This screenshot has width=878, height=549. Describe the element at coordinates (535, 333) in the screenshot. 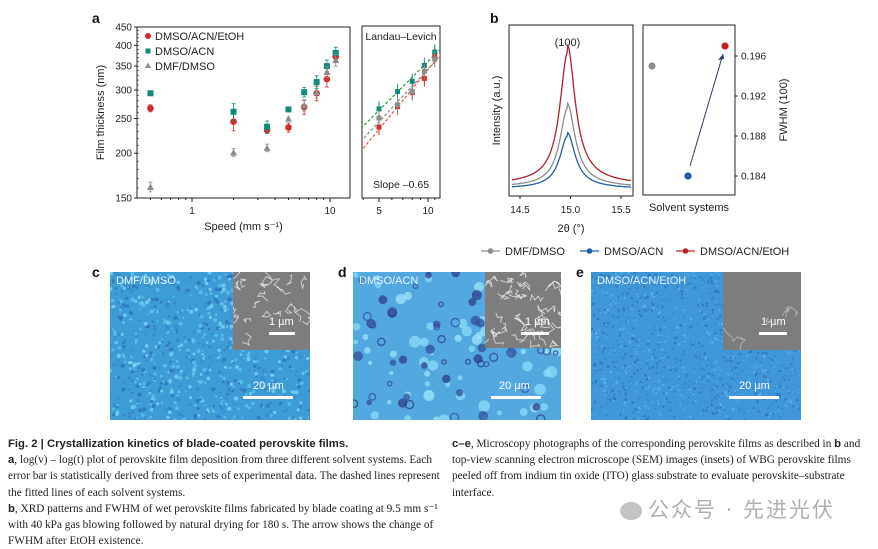

I see `sem-d-scale-bar` at that location.